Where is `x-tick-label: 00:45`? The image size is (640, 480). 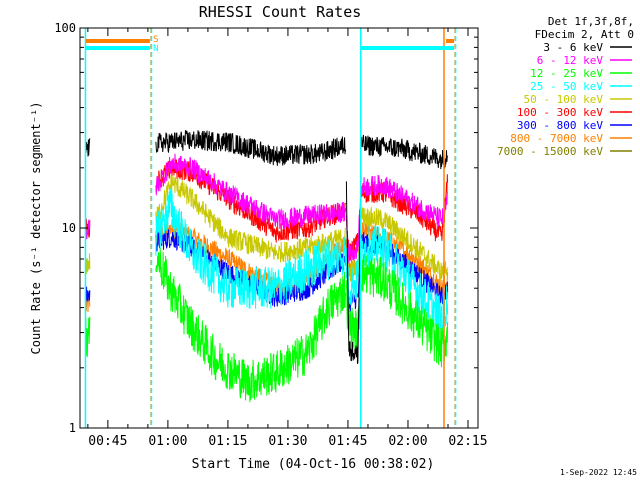
x-tick-label: 00:45 is located at coordinates (107, 441).